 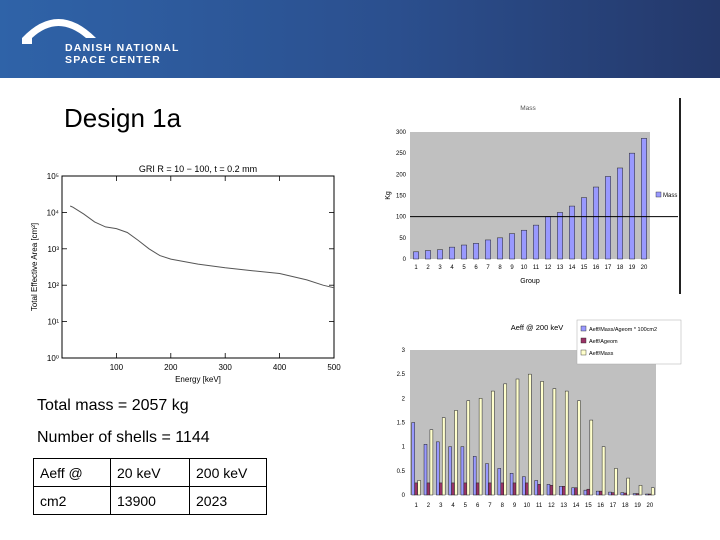 I want to click on header-banner: DANISH NATIONAL SPACE CENTER, so click(x=360, y=39).